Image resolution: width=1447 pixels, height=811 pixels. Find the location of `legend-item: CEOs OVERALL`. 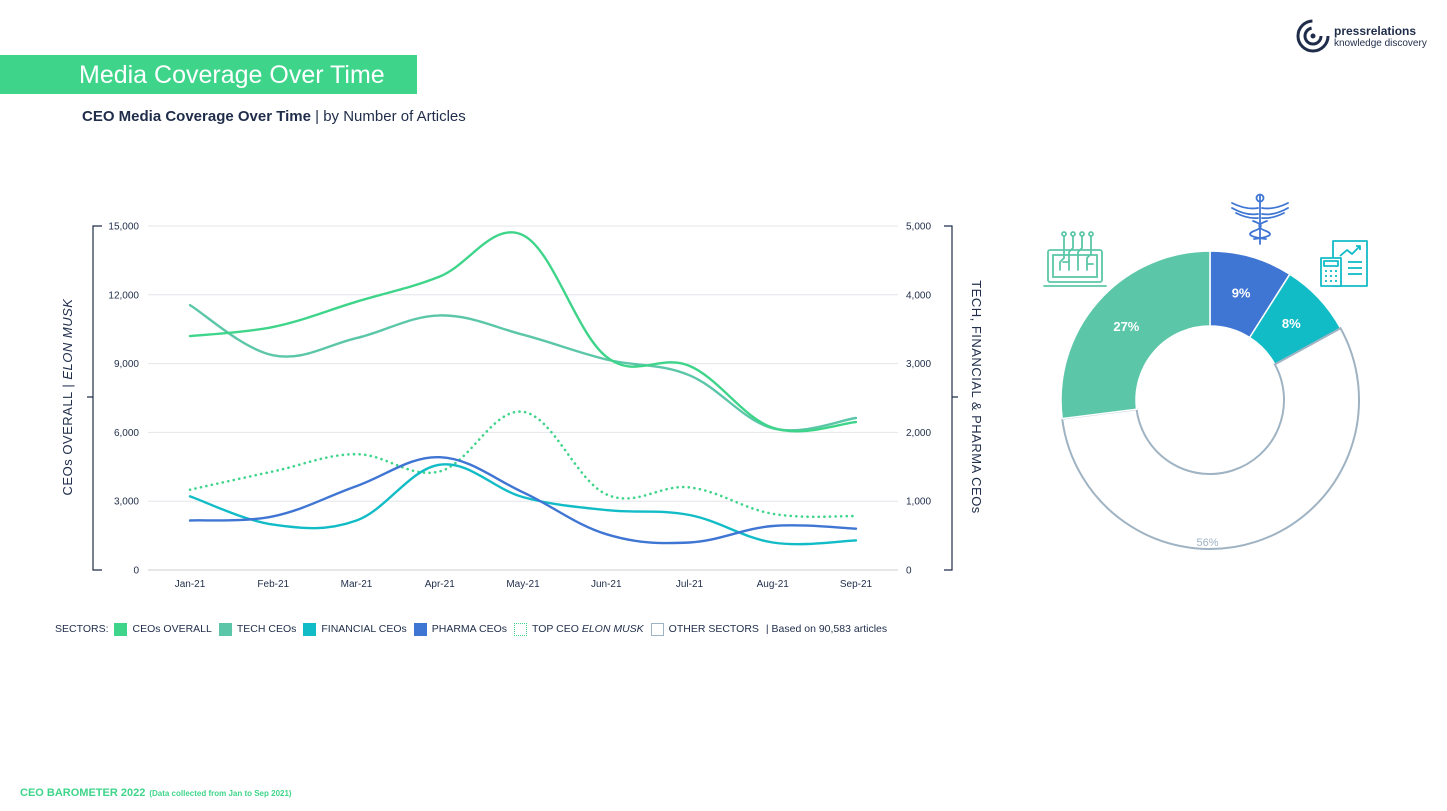

legend-item: CEOs OVERALL is located at coordinates (163, 629).